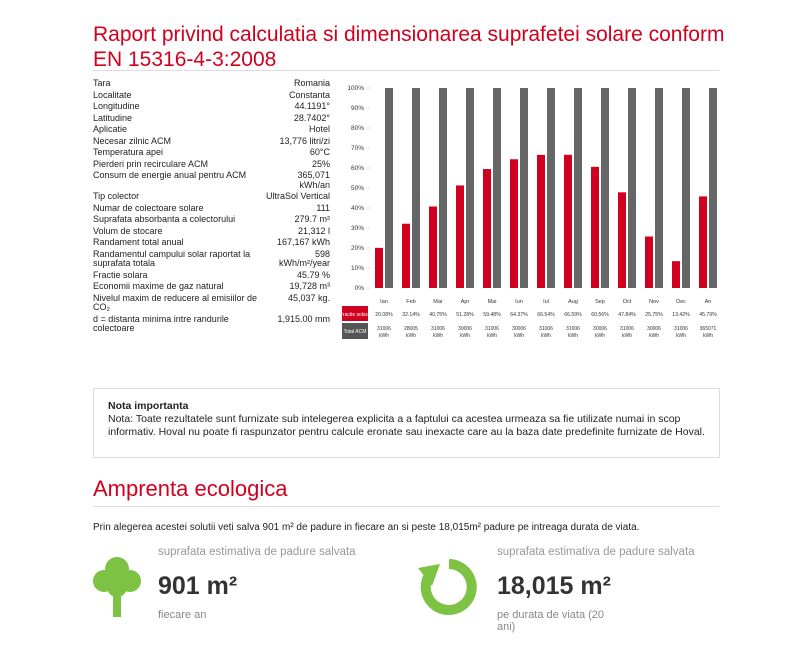 This screenshot has width=801, height=649. I want to click on param-row: Longitudine 44.1191°, so click(211, 106).